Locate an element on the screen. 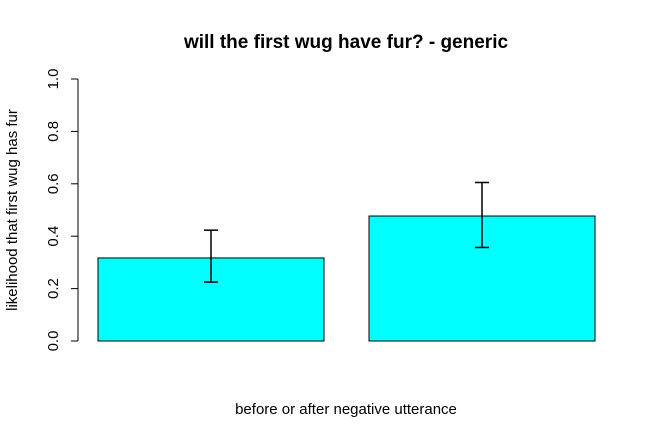  y-tick-label: 1.0 is located at coordinates (53, 79).